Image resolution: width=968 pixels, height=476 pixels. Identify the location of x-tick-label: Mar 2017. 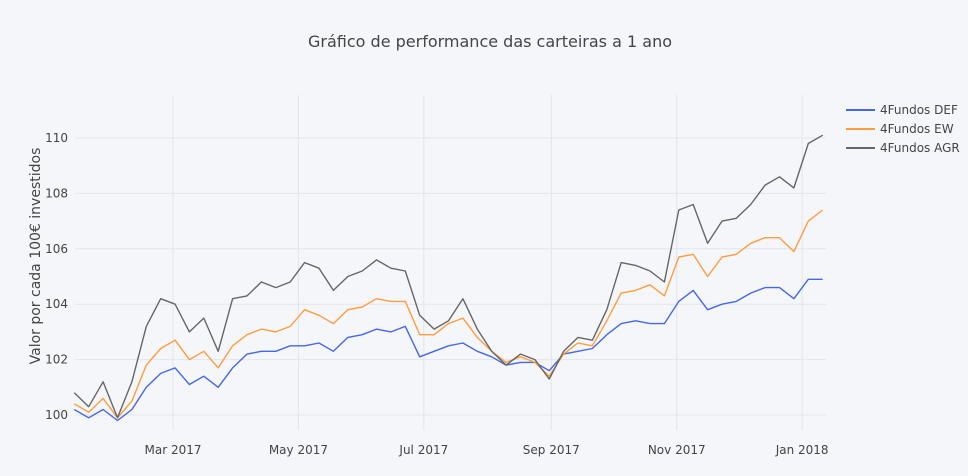
(173, 450).